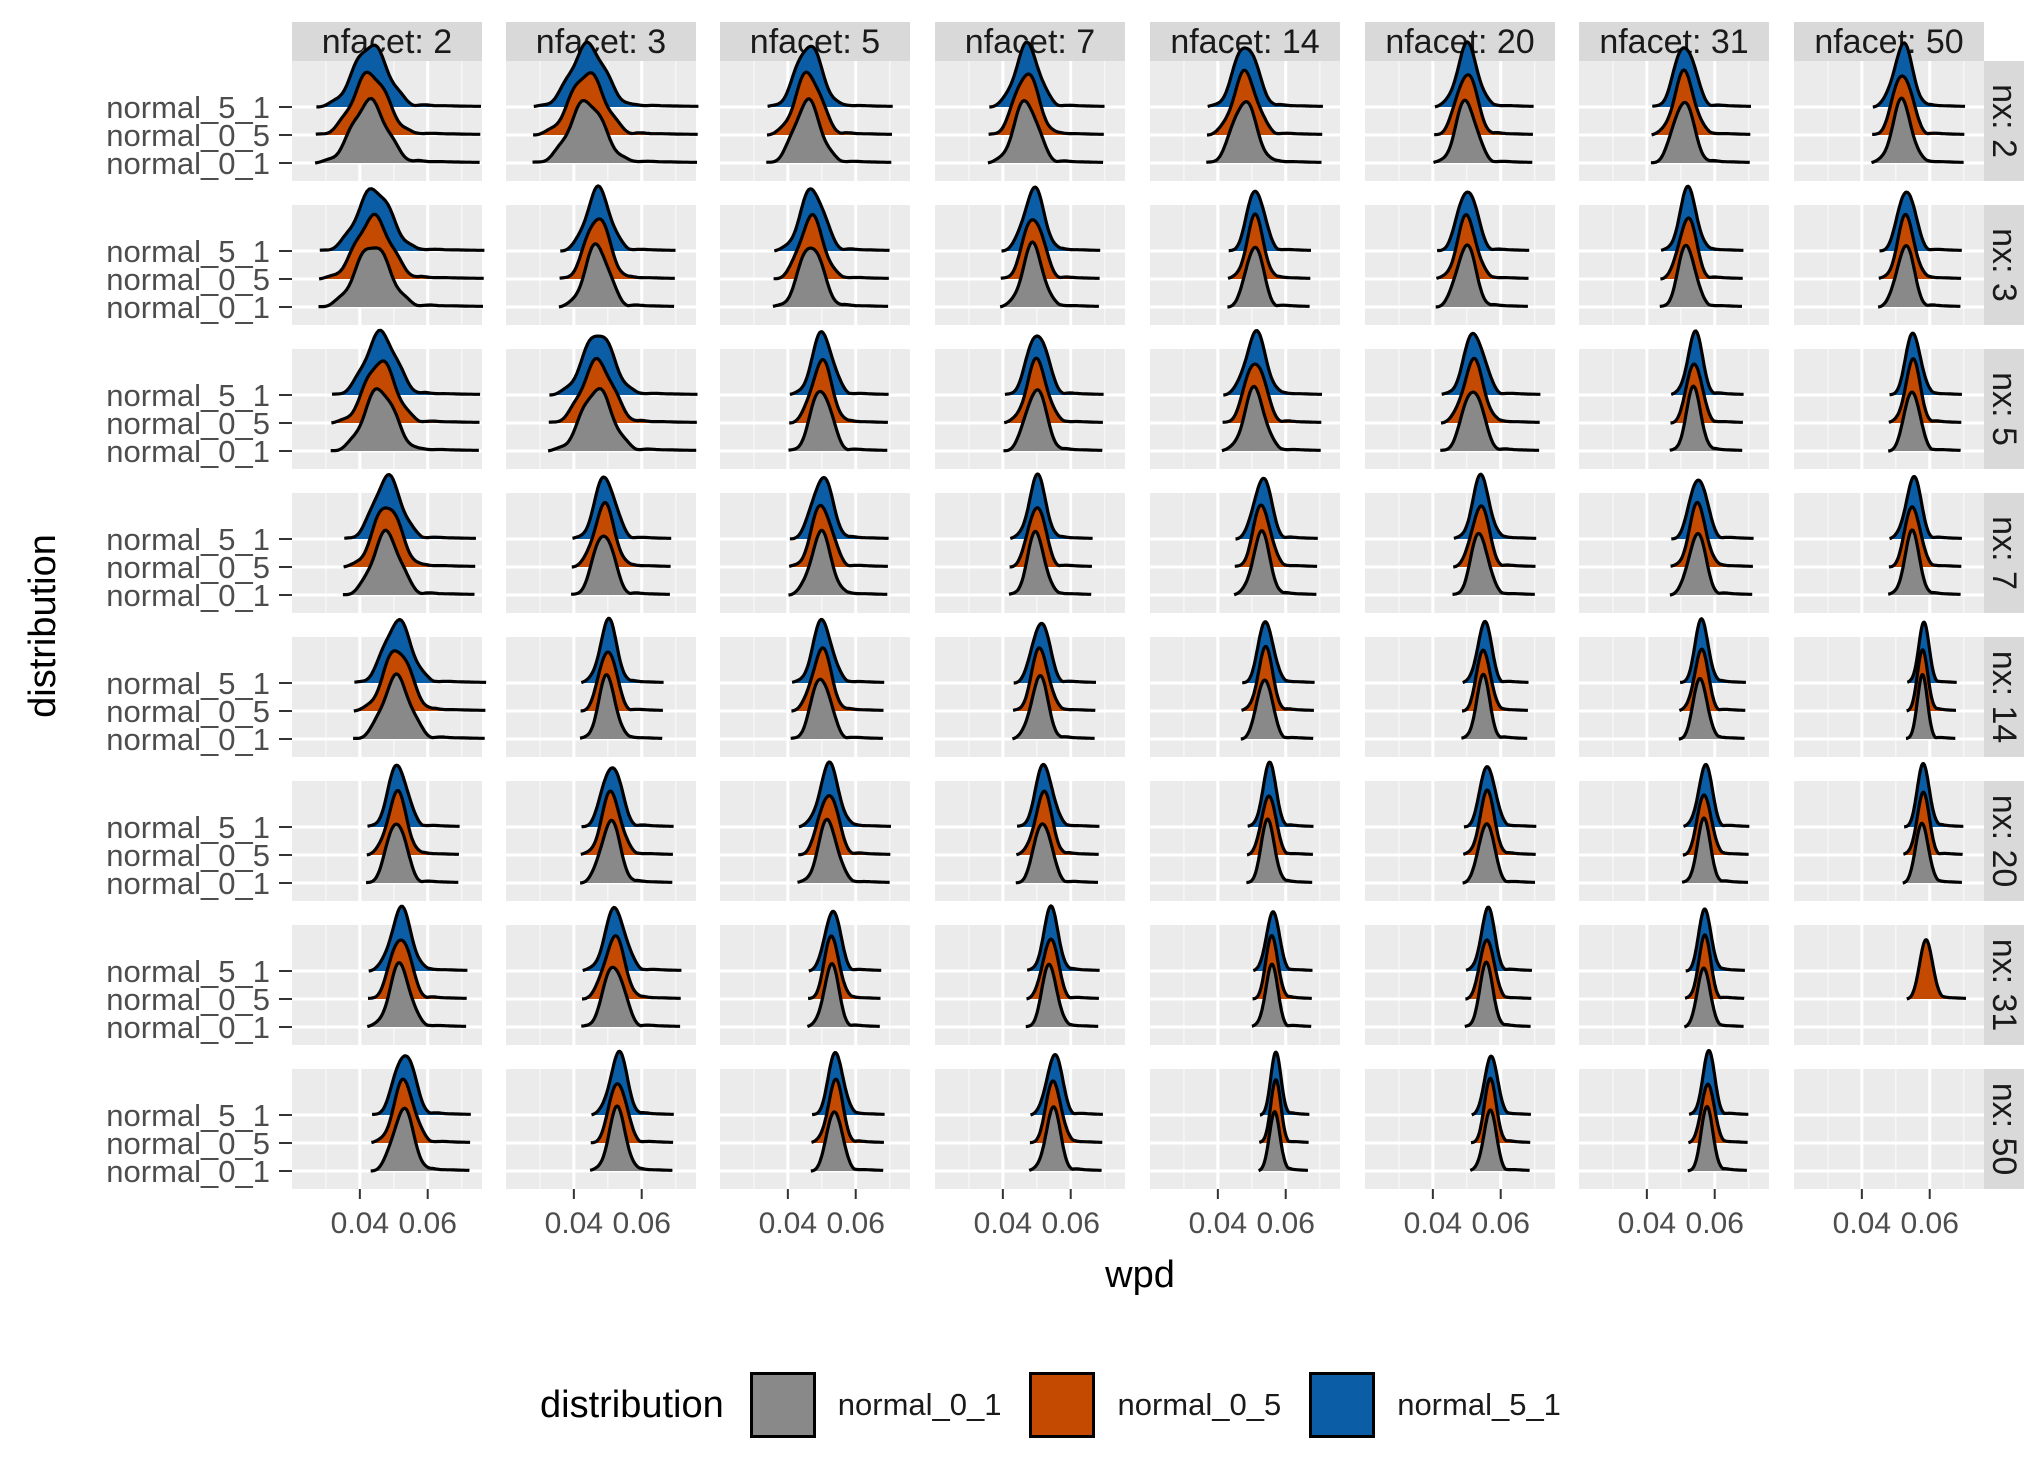 The height and width of the screenshot is (1479, 2041). Describe the element at coordinates (2004, 841) in the screenshot. I see `row-strip-label: nx: 20` at that location.